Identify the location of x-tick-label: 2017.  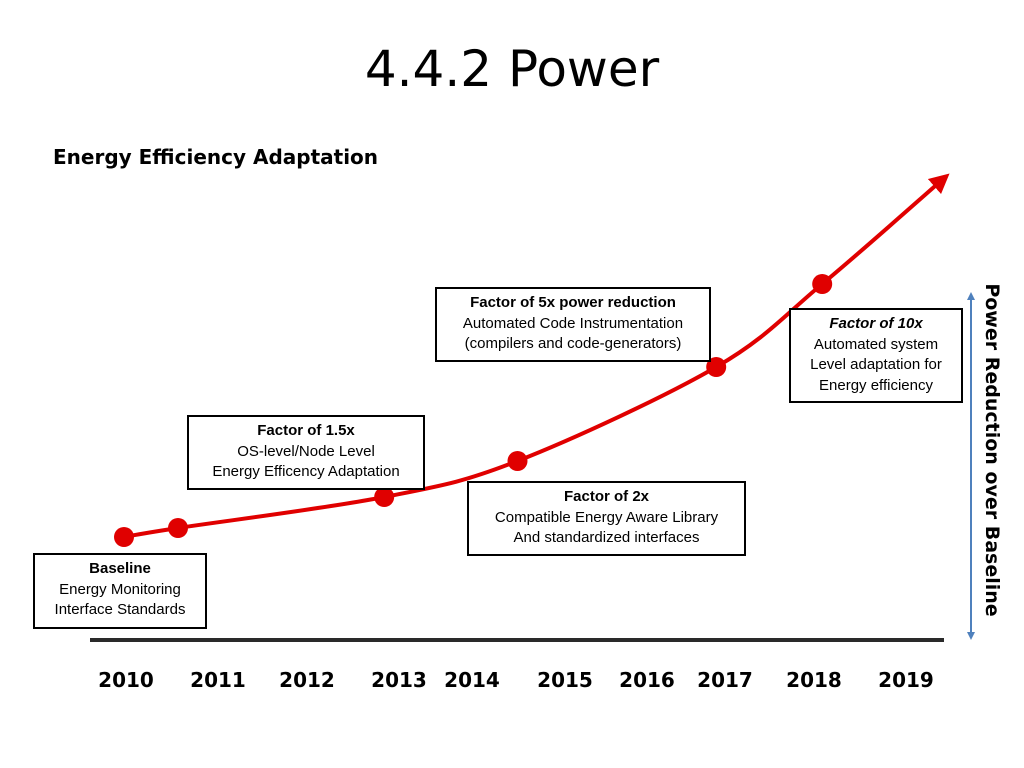
(725, 680).